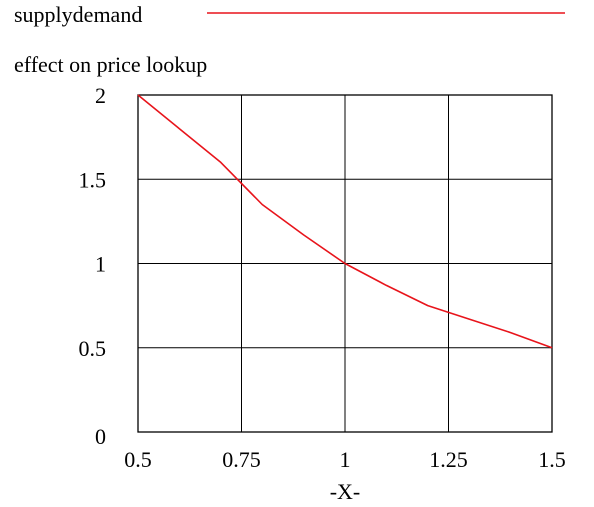 This screenshot has height=507, width=594. I want to click on y-tick-label: 1.5, so click(93, 179).